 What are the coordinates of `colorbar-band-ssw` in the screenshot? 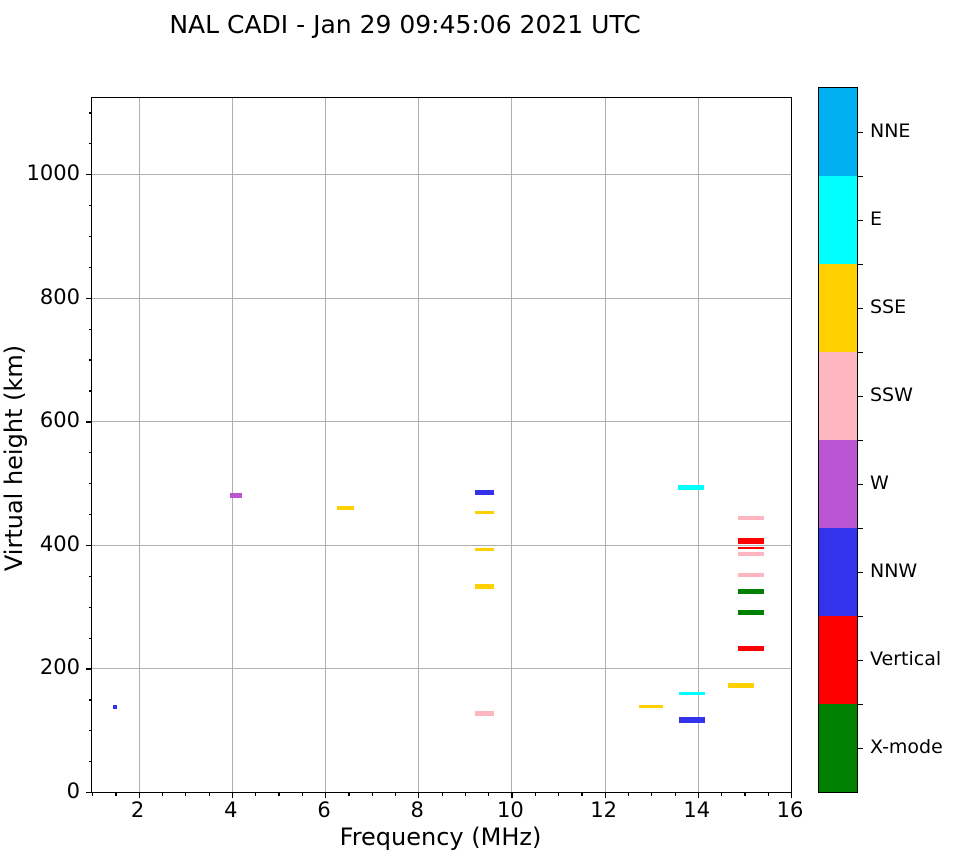 It's located at (838, 396).